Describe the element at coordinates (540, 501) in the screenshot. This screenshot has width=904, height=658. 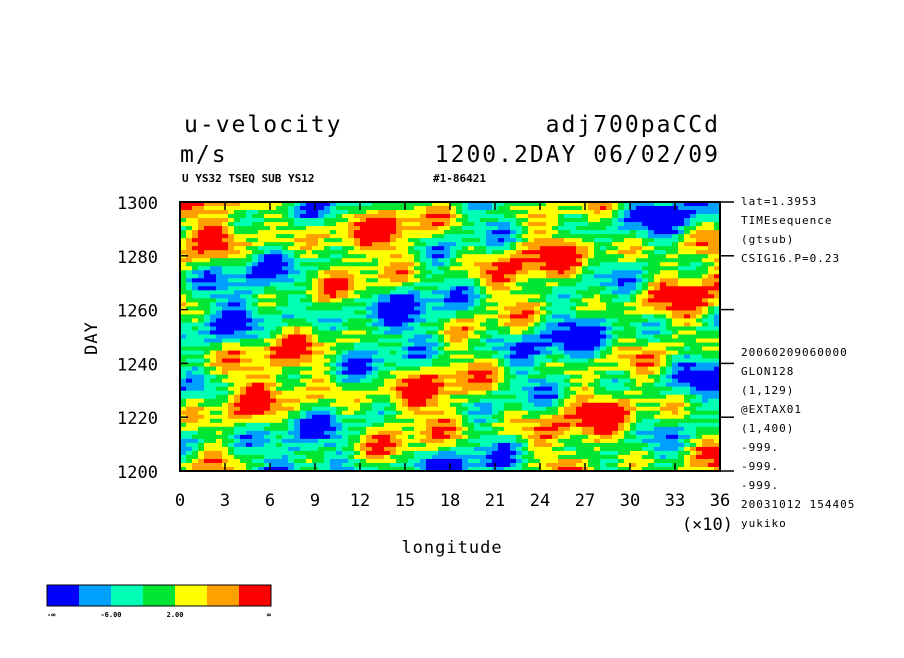
I see `x-tick-label: 24` at that location.